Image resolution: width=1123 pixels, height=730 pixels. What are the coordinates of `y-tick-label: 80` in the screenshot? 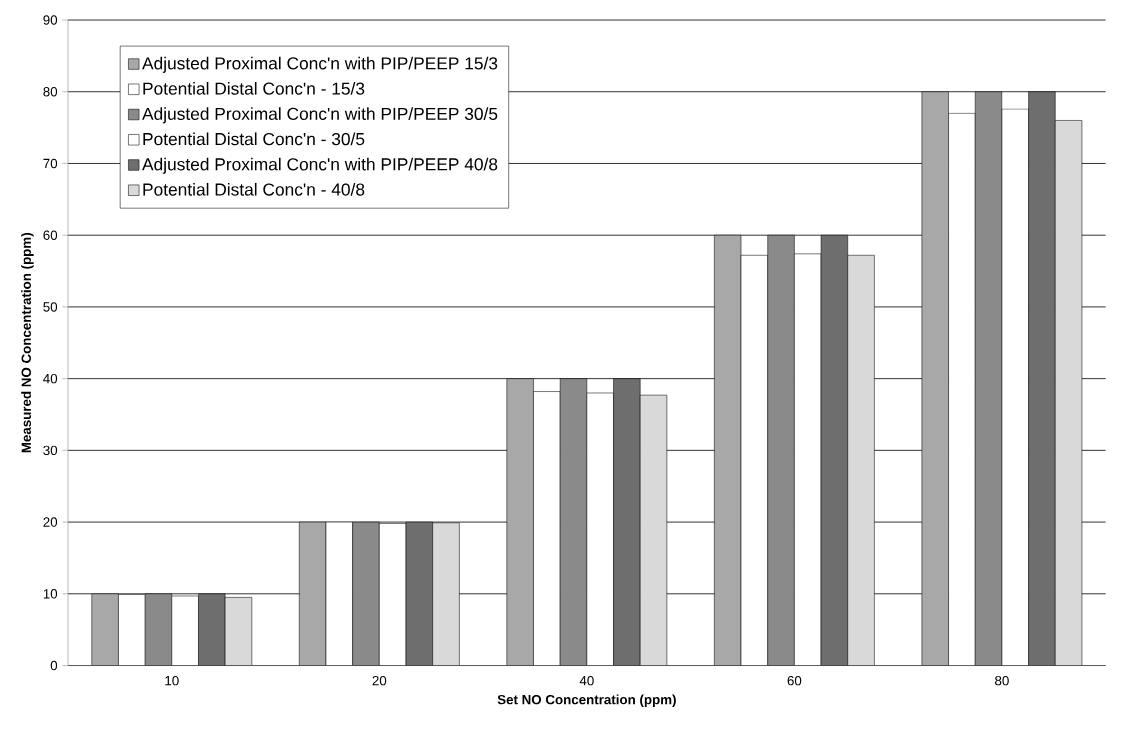 It's located at (50, 92).